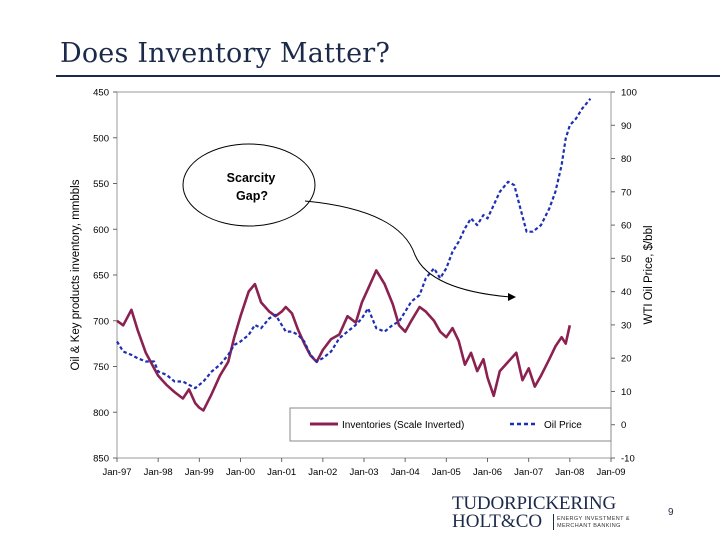 The image size is (720, 540). I want to click on page-number: 9, so click(671, 512).